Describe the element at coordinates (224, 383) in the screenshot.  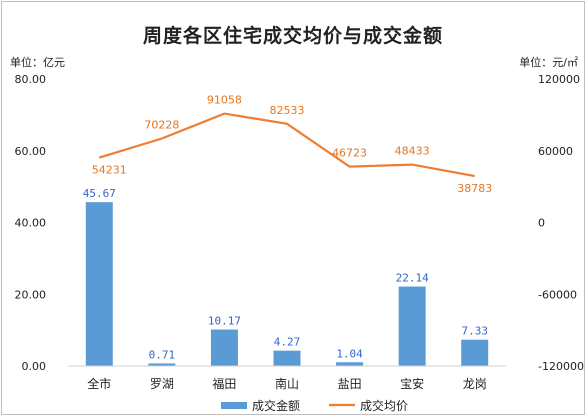
I see `category-label: 福田` at that location.